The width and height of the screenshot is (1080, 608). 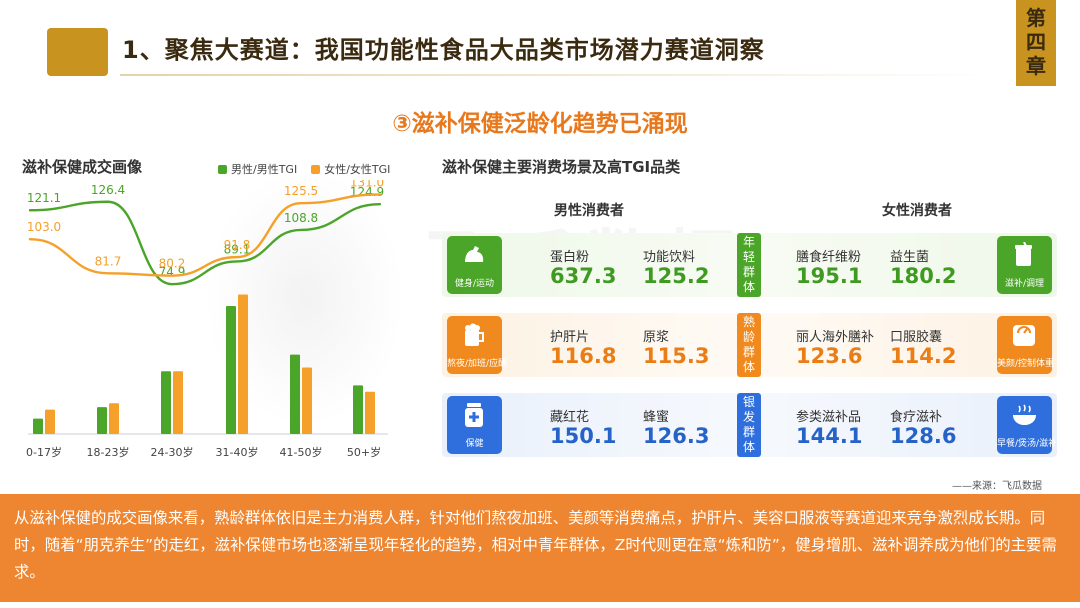 I want to click on category-tgi-value: 180.2, so click(x=923, y=276).